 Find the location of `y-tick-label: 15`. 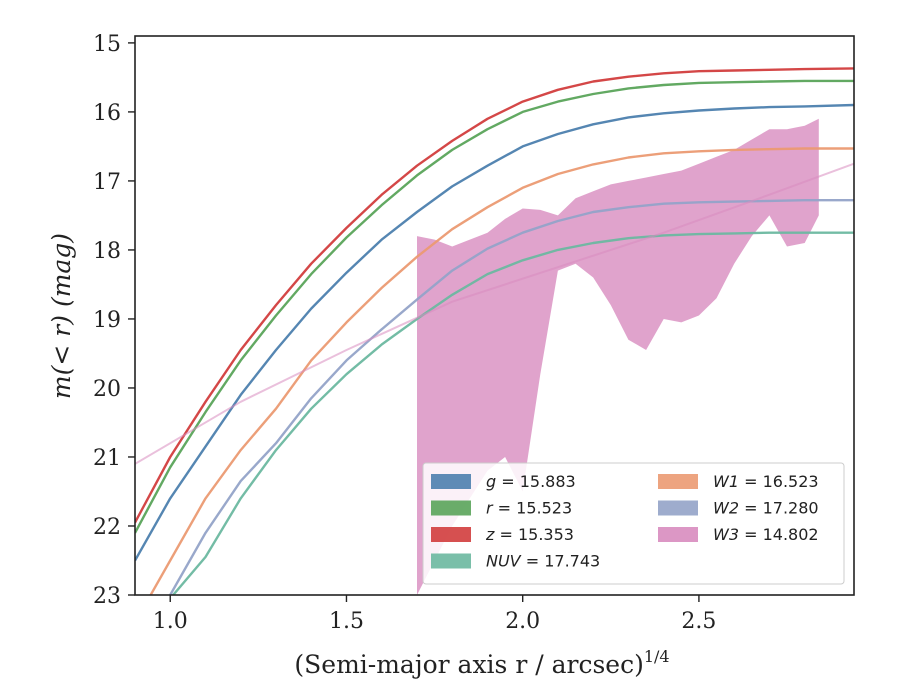

y-tick-label: 15 is located at coordinates (107, 44).